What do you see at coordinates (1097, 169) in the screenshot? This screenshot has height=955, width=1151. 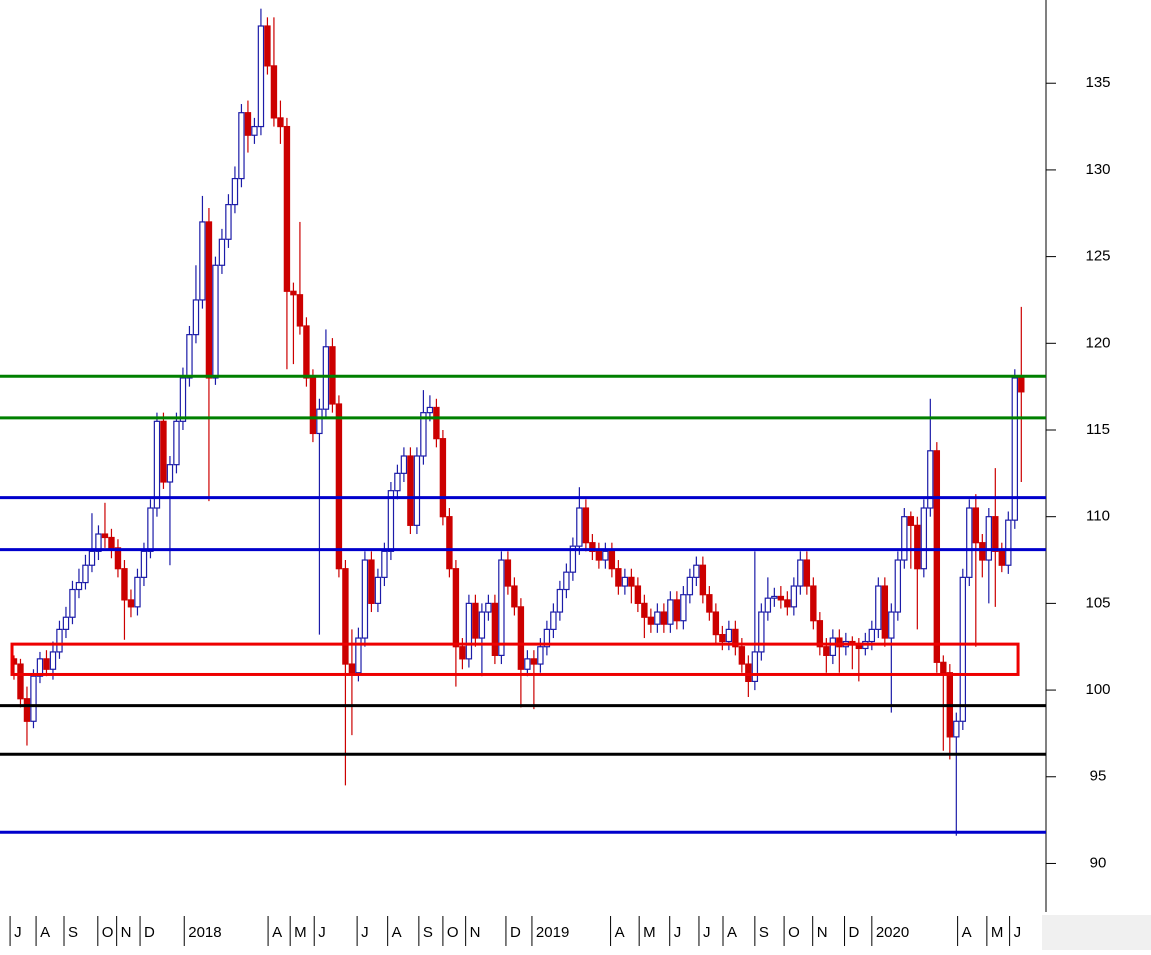 I see `y-tick-label: 130` at bounding box center [1097, 169].